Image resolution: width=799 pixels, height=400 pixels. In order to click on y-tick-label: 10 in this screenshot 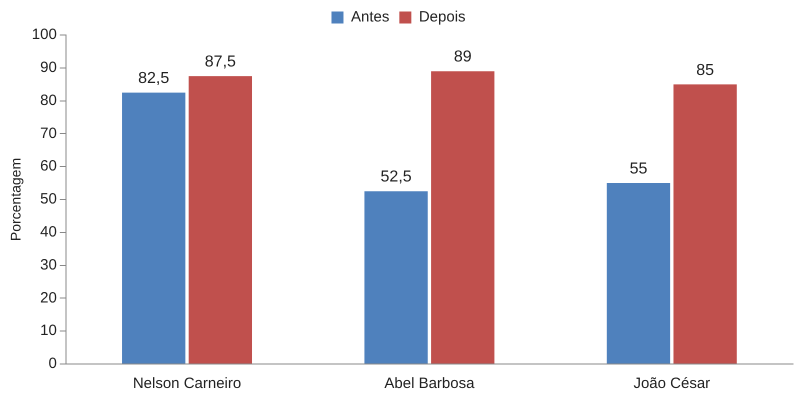, I will do `click(48, 331)`.